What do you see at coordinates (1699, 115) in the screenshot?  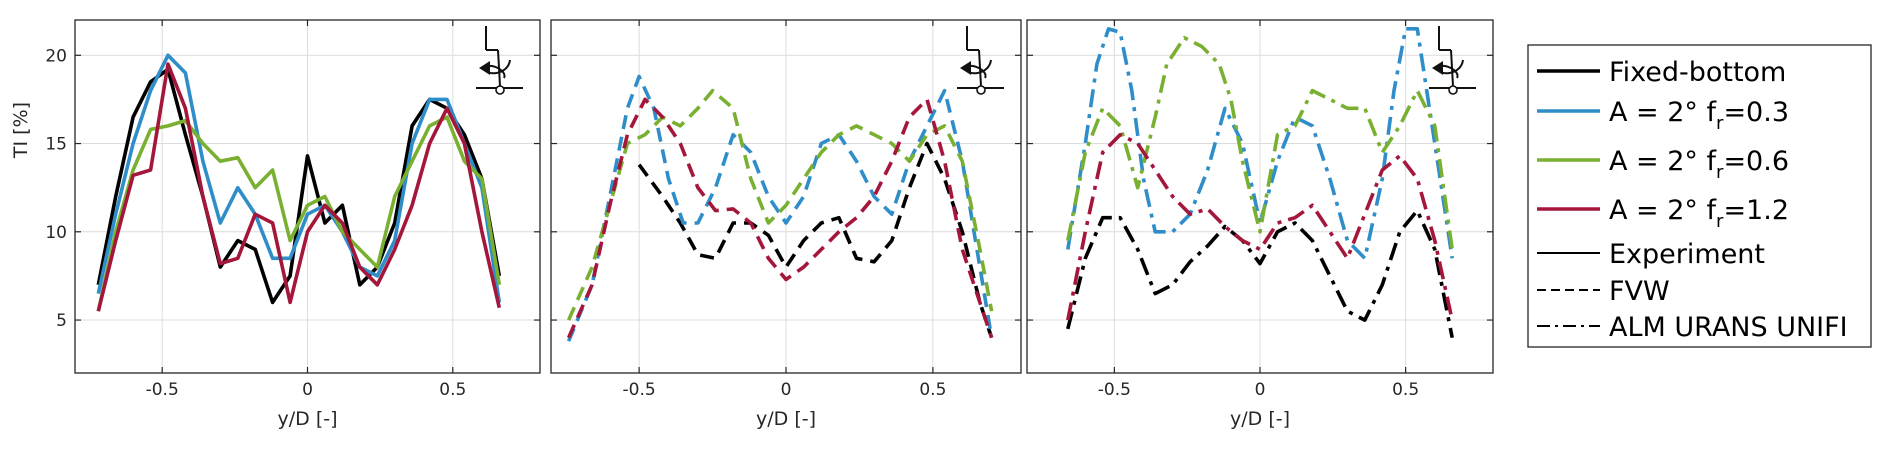 I see `legend-label-f03: A = 2° fr=0.3` at bounding box center [1699, 115].